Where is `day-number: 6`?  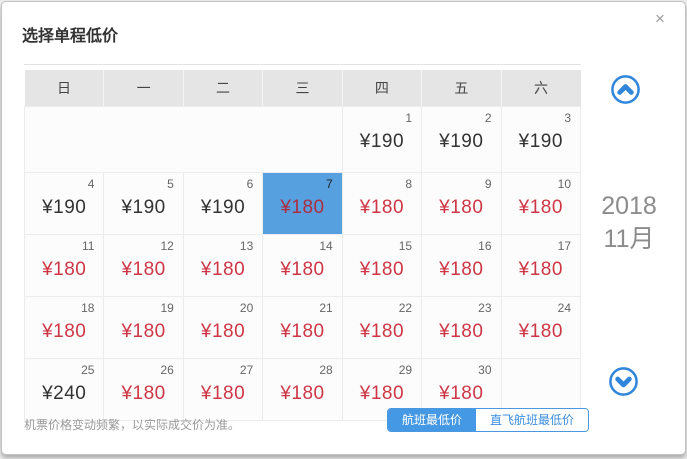 day-number: 6 is located at coordinates (250, 184).